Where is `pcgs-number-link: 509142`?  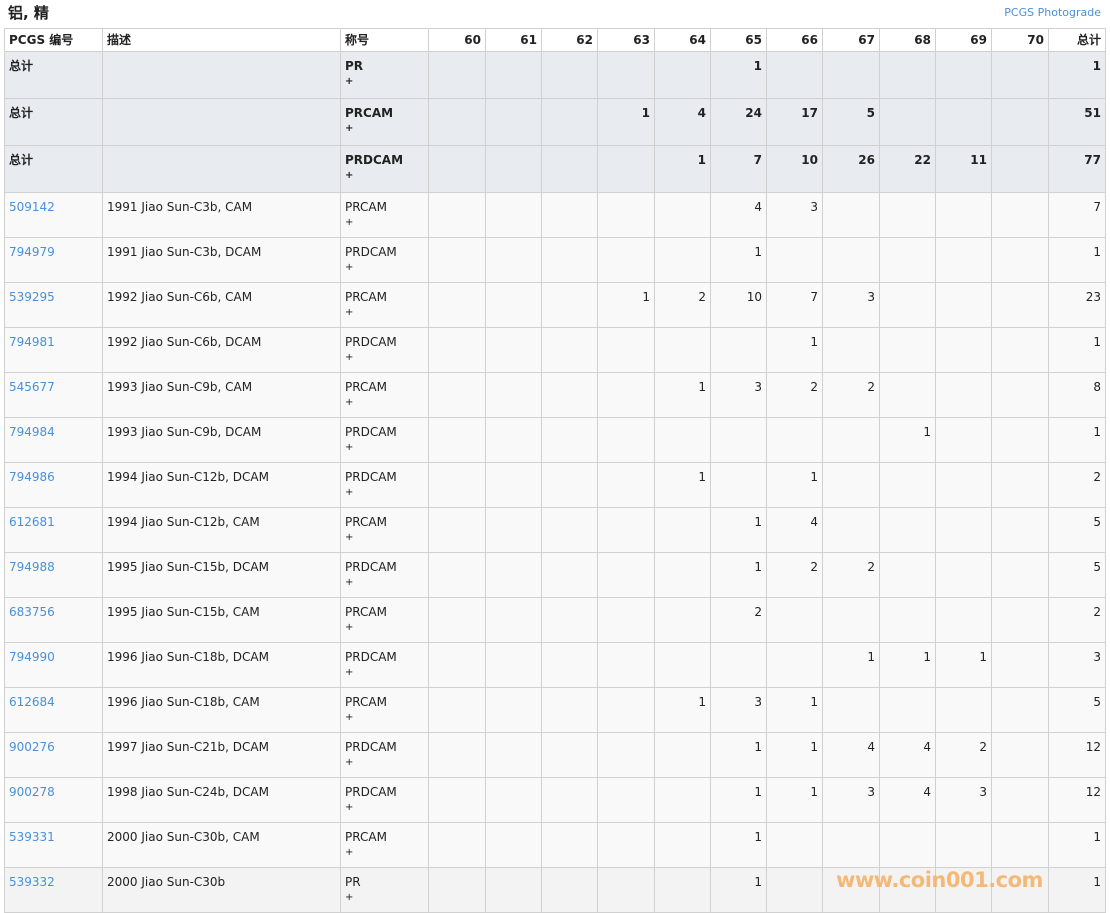 pcgs-number-link: 509142 is located at coordinates (32, 207).